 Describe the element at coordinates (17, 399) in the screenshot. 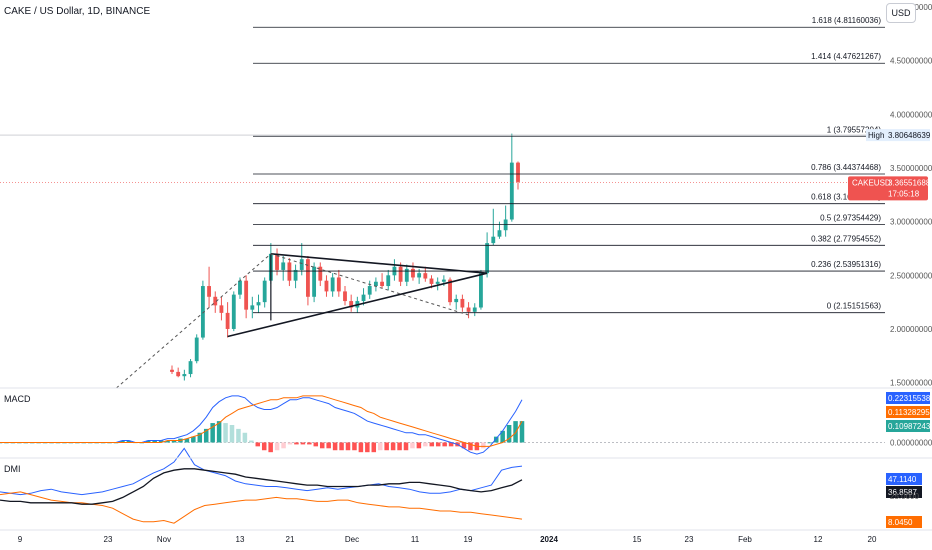

I see `macd-title: MACD` at that location.